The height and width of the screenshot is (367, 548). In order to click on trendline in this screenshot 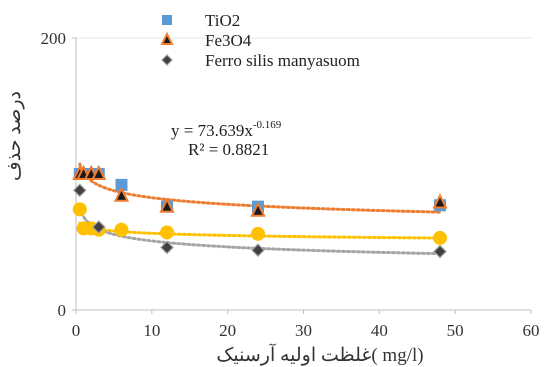, I will do `click(260, 231)`.